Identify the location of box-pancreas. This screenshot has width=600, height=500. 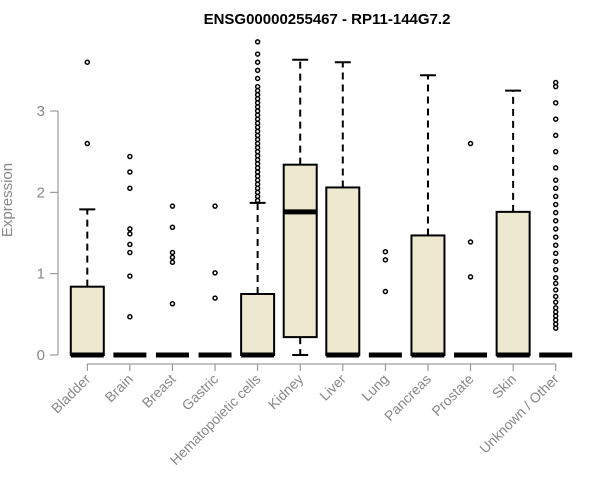
(428, 216).